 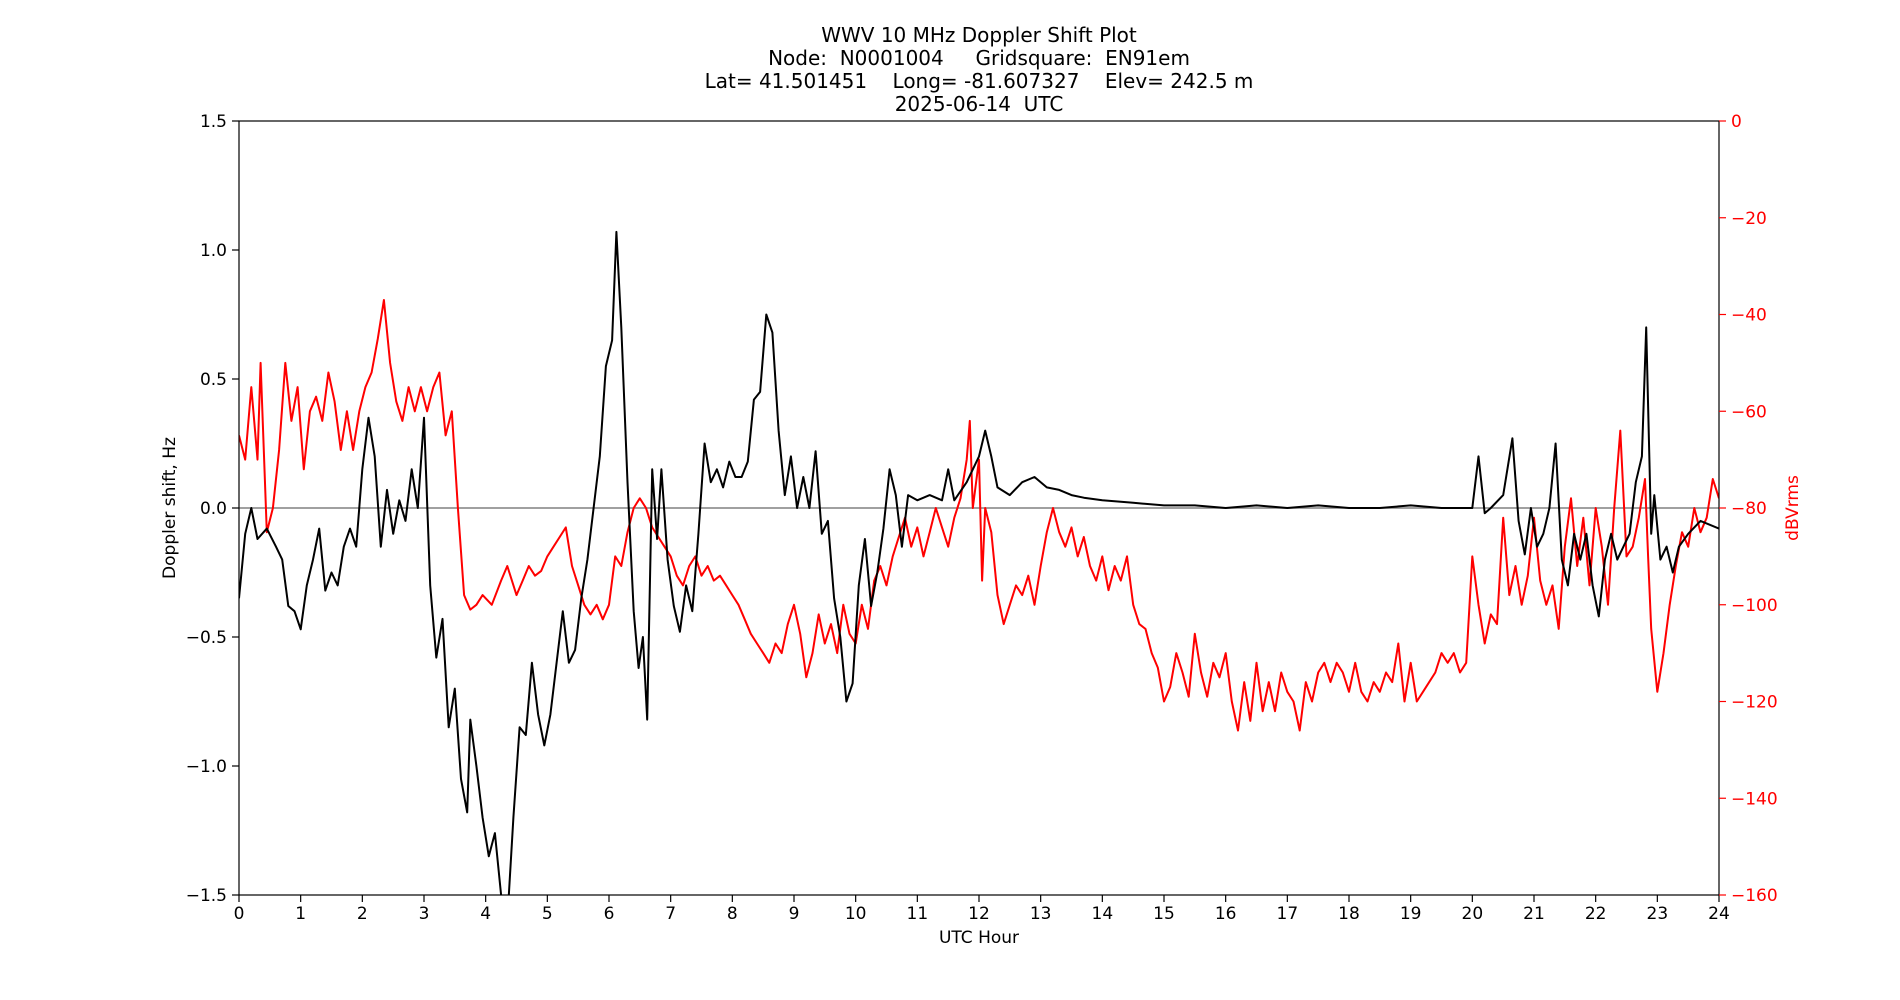 What do you see at coordinates (670, 914) in the screenshot?
I see `x-tick-label: 7` at bounding box center [670, 914].